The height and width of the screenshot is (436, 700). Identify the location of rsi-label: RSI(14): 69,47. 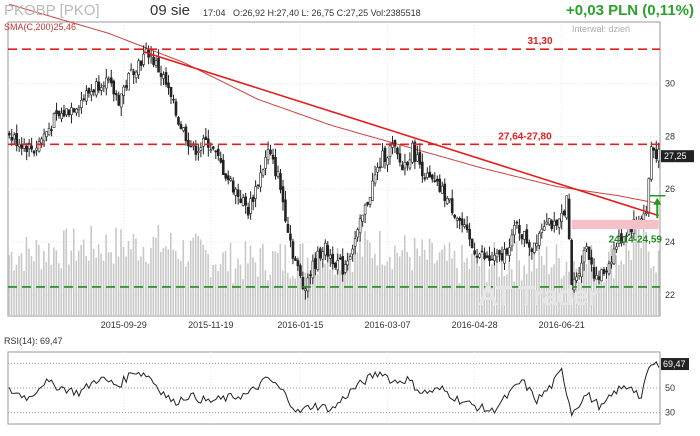
(33, 341).